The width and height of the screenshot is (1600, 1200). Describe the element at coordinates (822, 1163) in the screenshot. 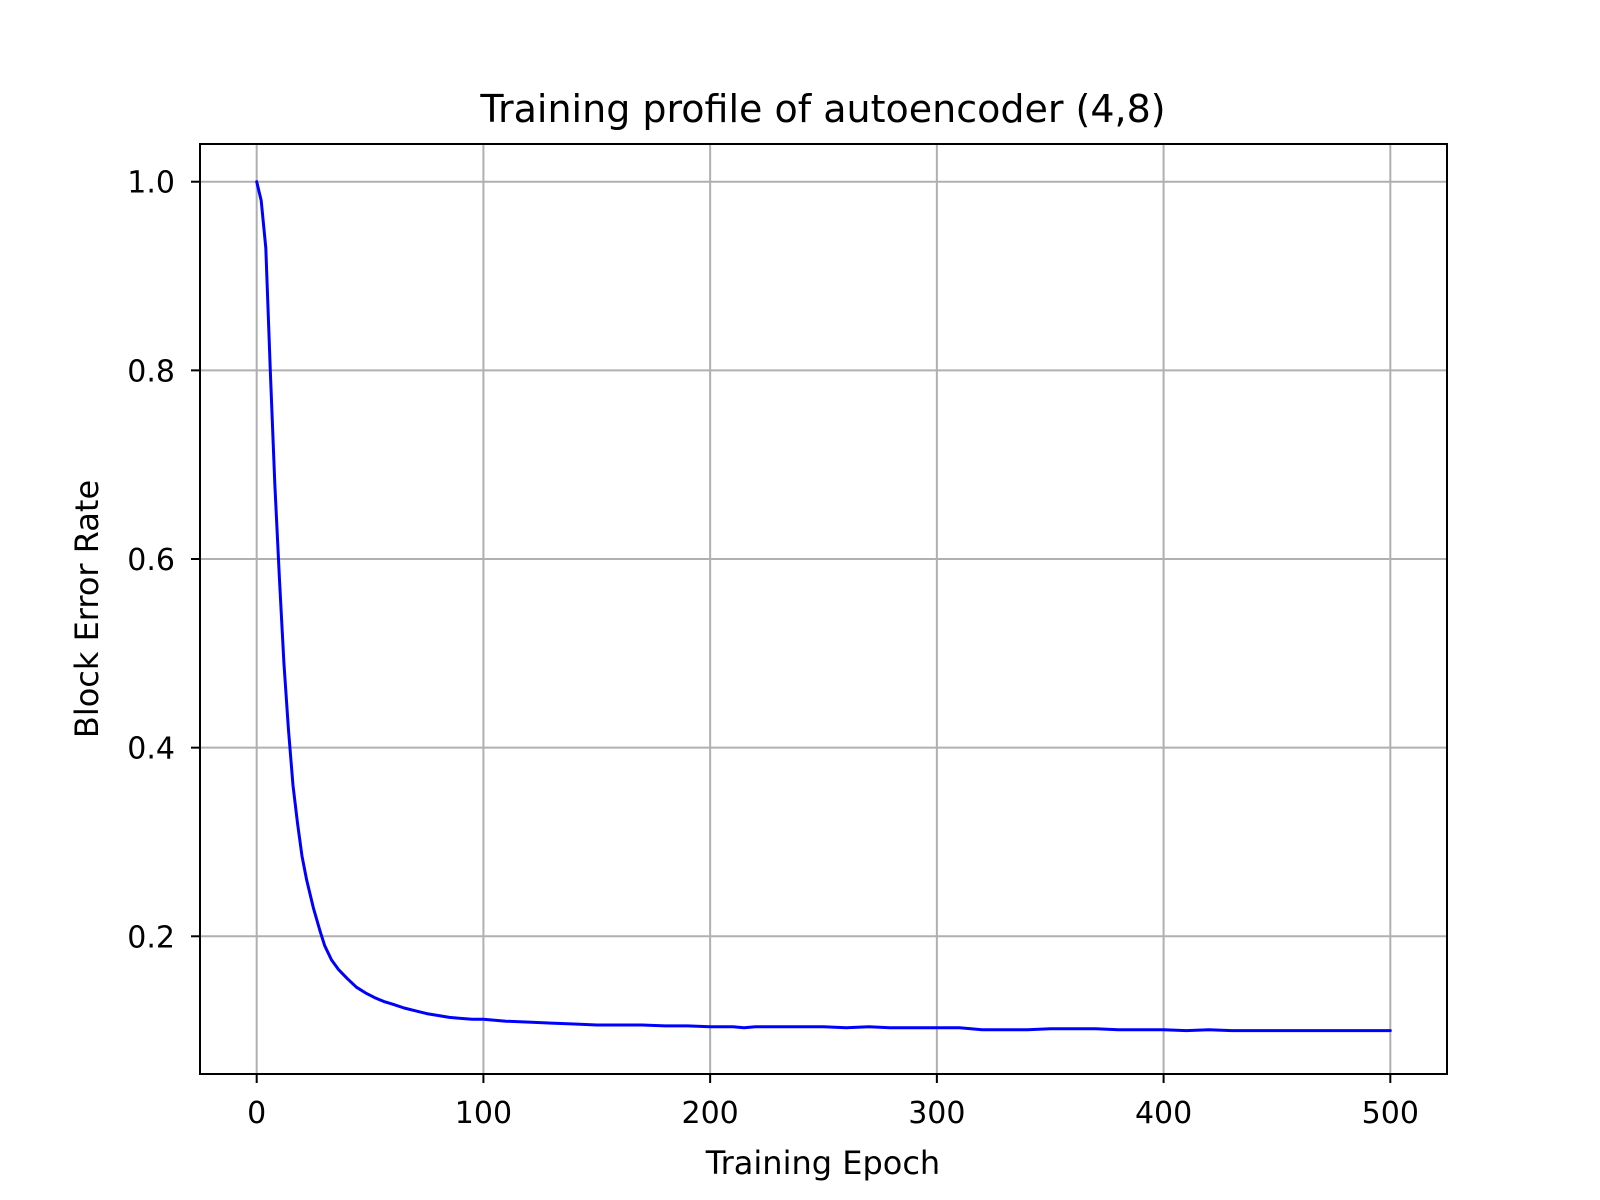

I see `x-axis-label: Training Epoch` at that location.